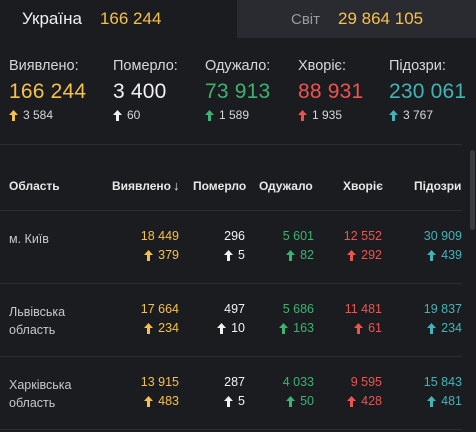 The height and width of the screenshot is (432, 476). Describe the element at coordinates (451, 255) in the screenshot. I see `cell-delta-value: 439` at that location.